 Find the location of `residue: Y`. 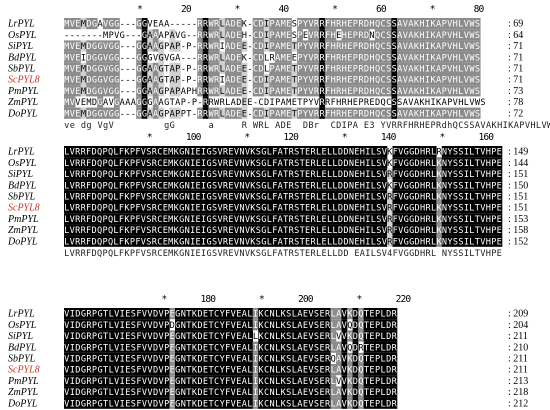

residue: Y is located at coordinates (223, 337).